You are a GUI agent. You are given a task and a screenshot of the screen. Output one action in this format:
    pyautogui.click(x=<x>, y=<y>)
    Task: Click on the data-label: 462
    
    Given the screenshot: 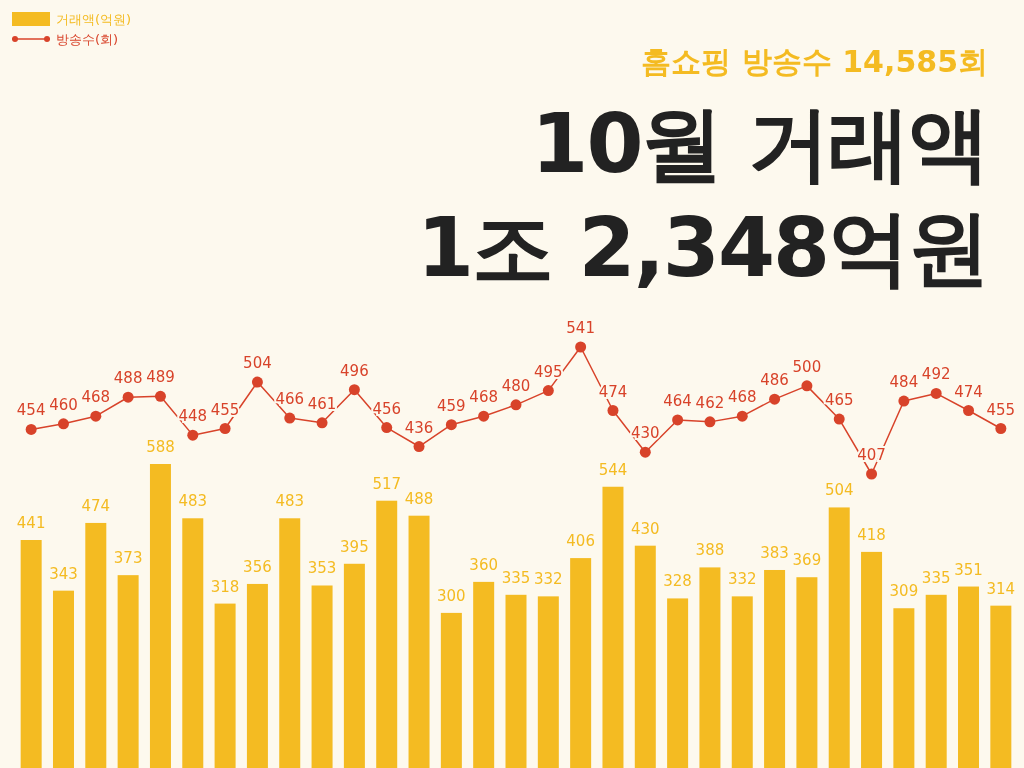 What is the action you would take?
    pyautogui.click(x=710, y=402)
    